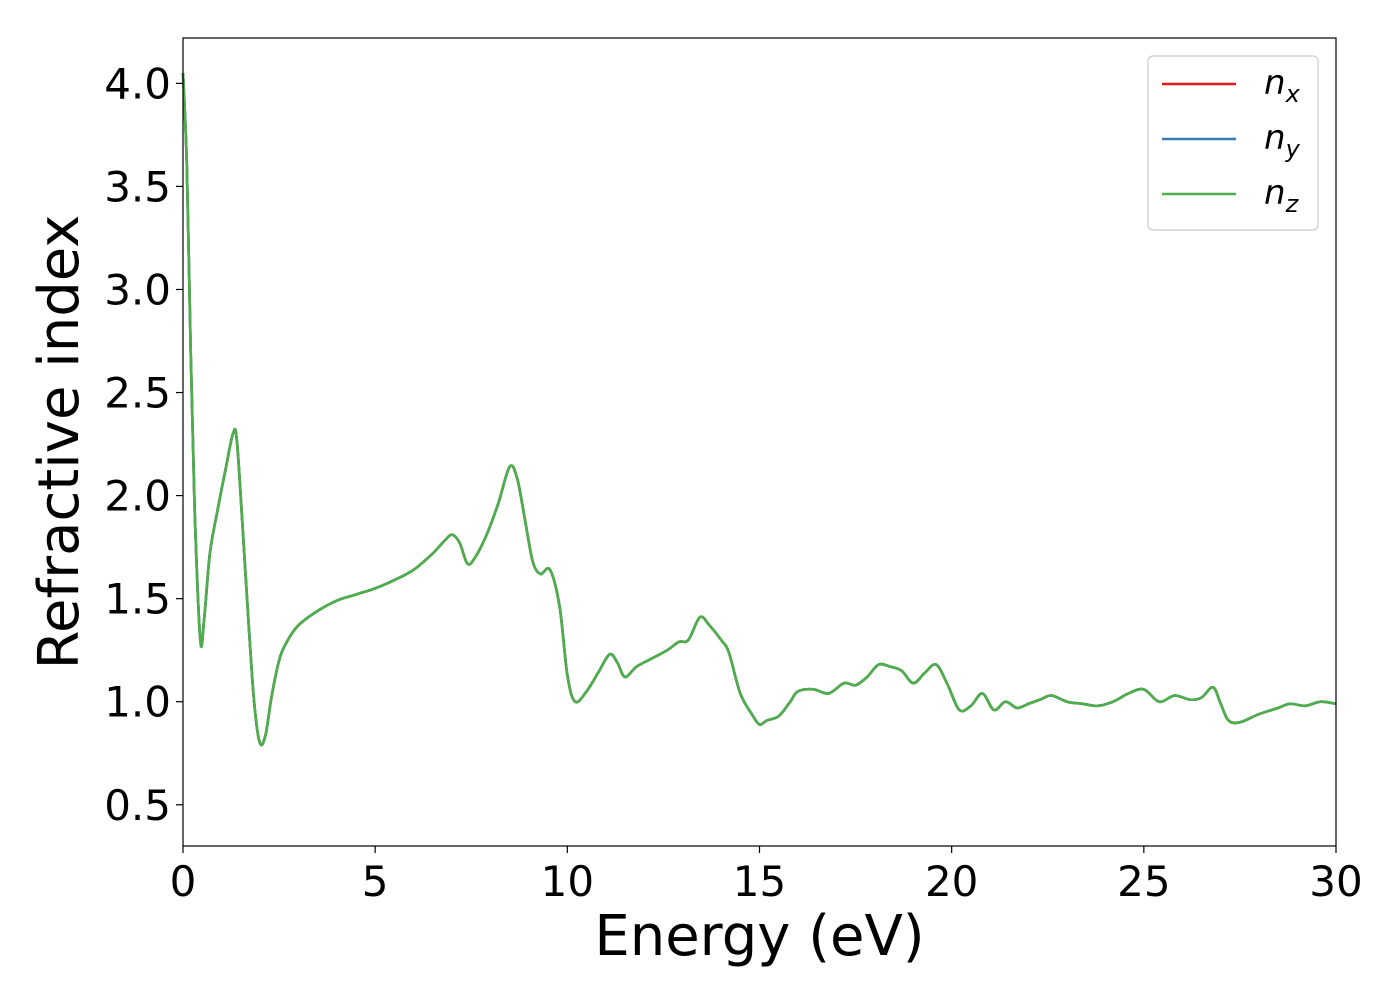 This screenshot has width=1400, height=1000. Describe the element at coordinates (137, 186) in the screenshot. I see `y-tick-label: 3.5` at that location.